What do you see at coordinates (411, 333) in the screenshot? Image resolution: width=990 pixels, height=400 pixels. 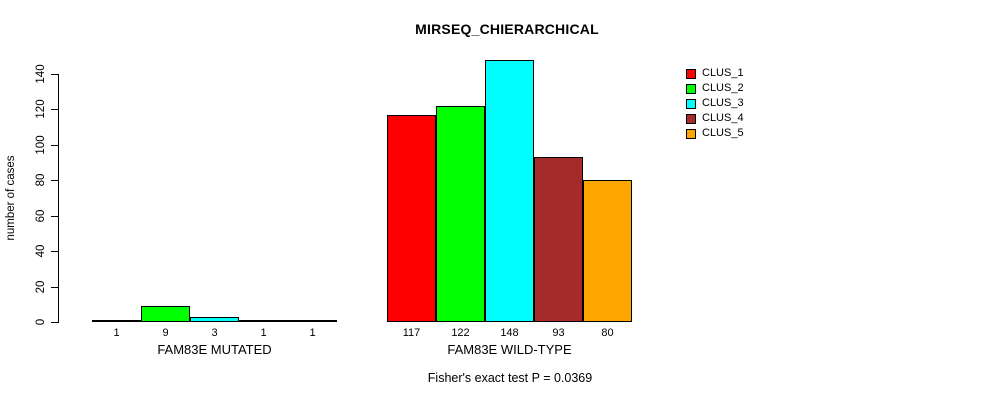 I see `bar-value-label: 117` at bounding box center [411, 333].